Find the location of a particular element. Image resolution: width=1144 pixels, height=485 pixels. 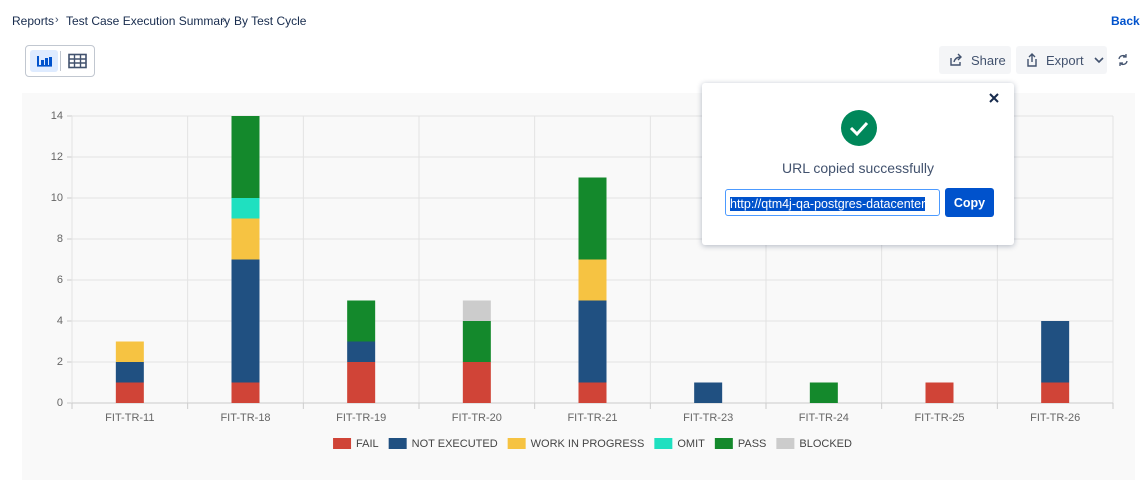

export-button: Export is located at coordinates (1061, 60).